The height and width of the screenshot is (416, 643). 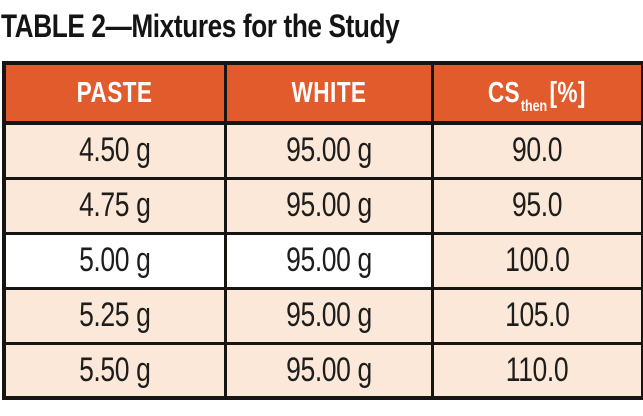 I want to click on cell-paste: 4.50 g, so click(x=114, y=150).